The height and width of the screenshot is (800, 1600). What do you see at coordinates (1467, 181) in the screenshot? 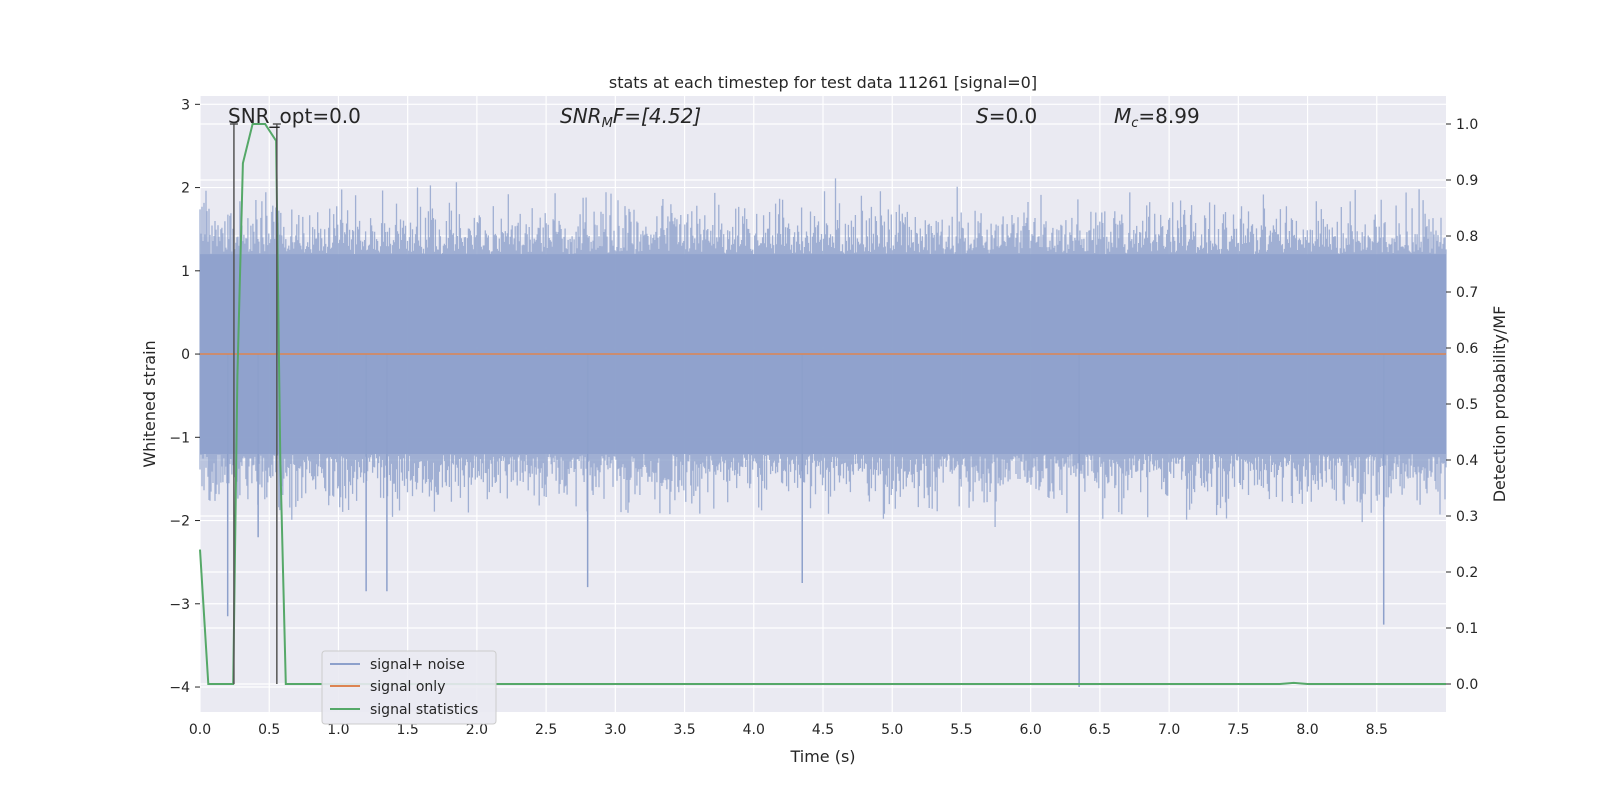
I see `y2-tick-label: 0.9` at bounding box center [1467, 181].